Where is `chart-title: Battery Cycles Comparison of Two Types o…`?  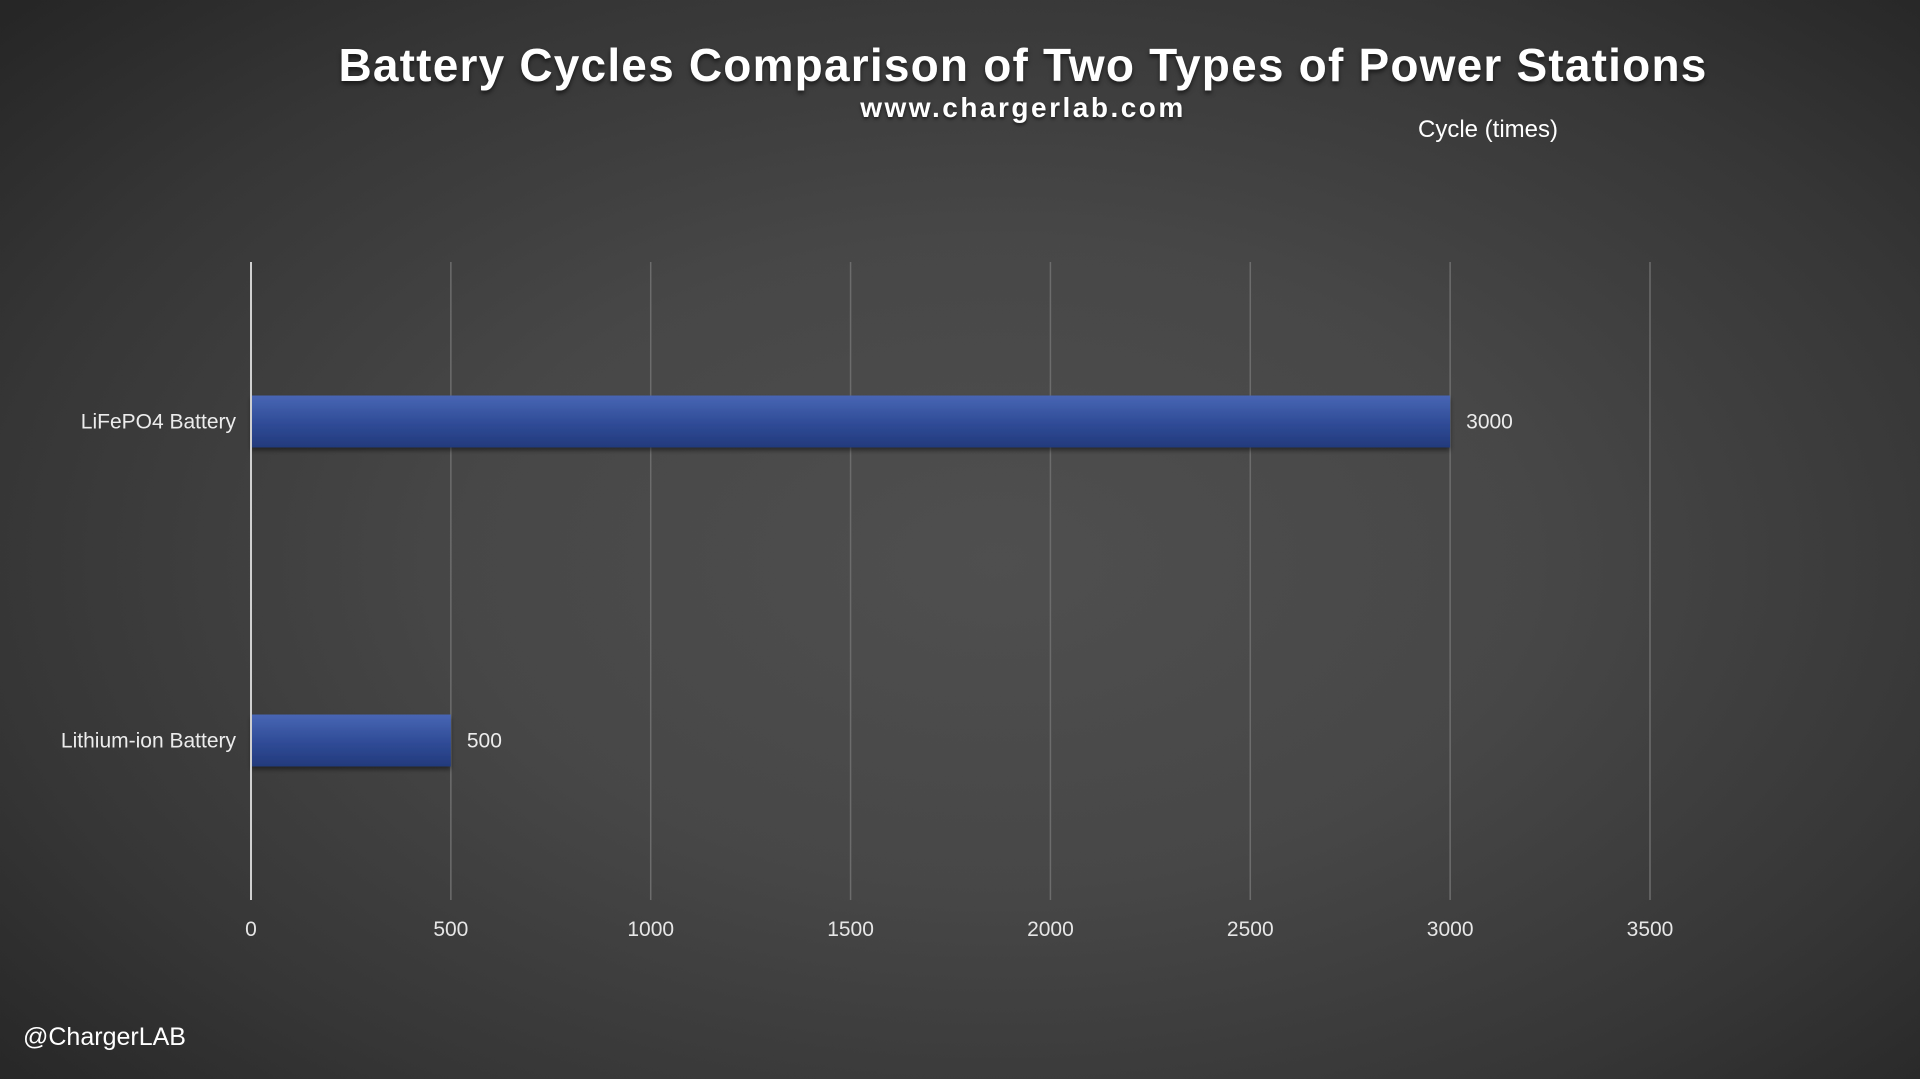
chart-title: Battery Cycles Comparison of Two Types o… is located at coordinates (1023, 65).